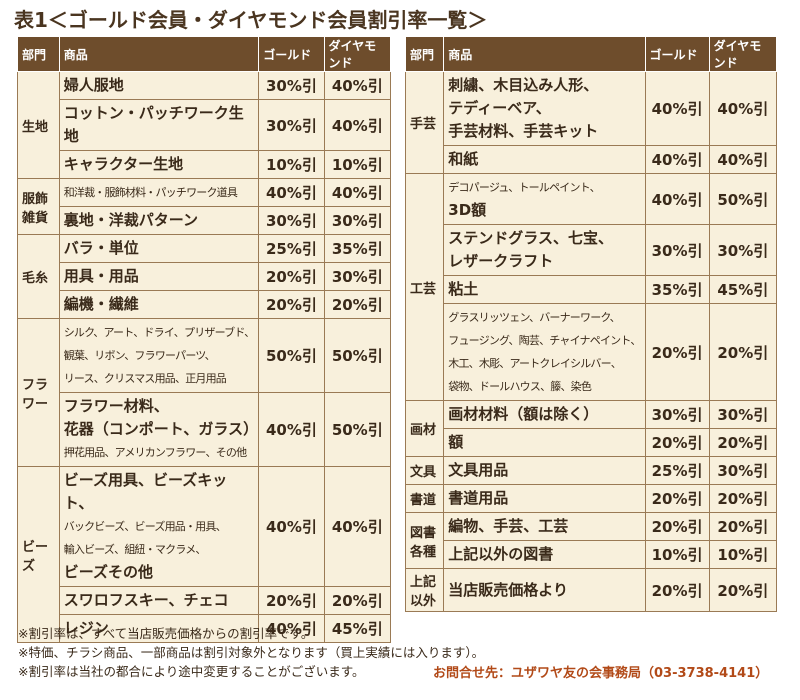  Describe the element at coordinates (139, 355) in the screenshot. I see `item-text: 観葉、リボン、フラワーパーツ、` at that location.